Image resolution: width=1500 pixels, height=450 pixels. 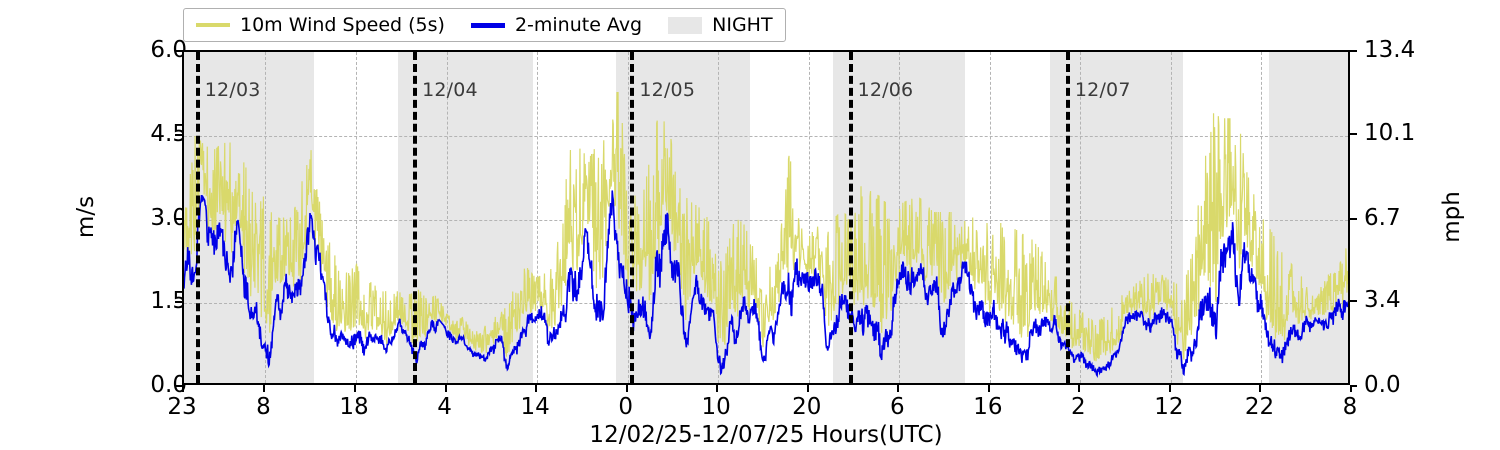 What do you see at coordinates (716, 407) in the screenshot?
I see `x-tick-label: 10` at bounding box center [716, 407].